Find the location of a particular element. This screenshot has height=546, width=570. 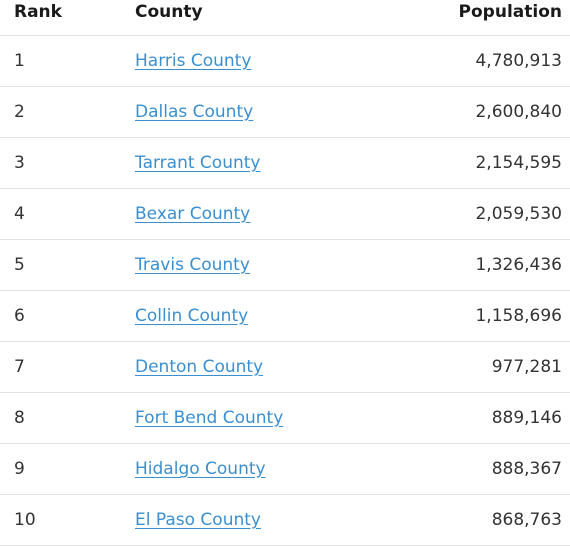

table-row: 4 Bexar County 2,059,530 is located at coordinates (285, 214).